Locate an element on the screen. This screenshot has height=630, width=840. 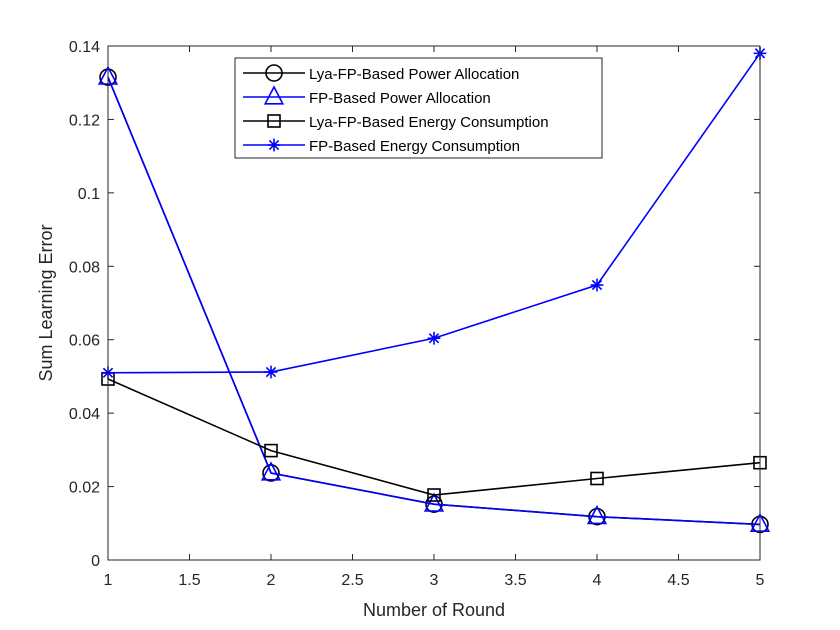
x-tick-label: 4.5 is located at coordinates (678, 580).